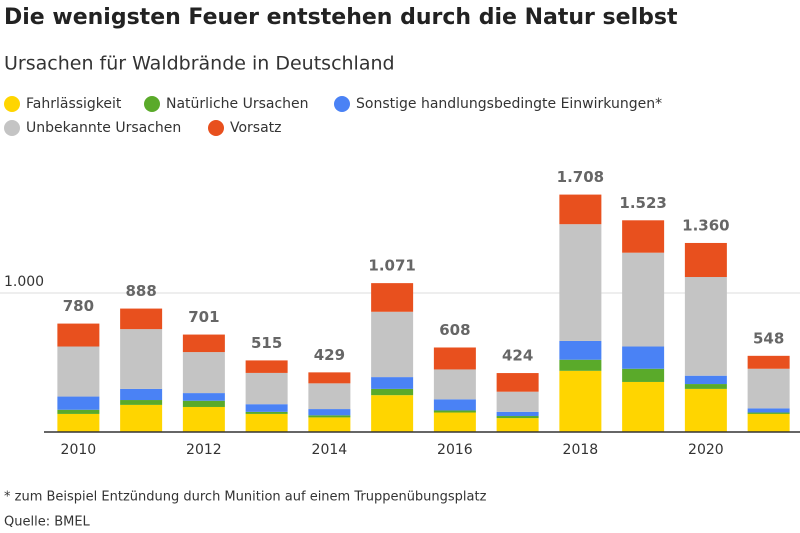 This screenshot has height=533, width=800. I want to click on total-label: 1.071, so click(391, 266).